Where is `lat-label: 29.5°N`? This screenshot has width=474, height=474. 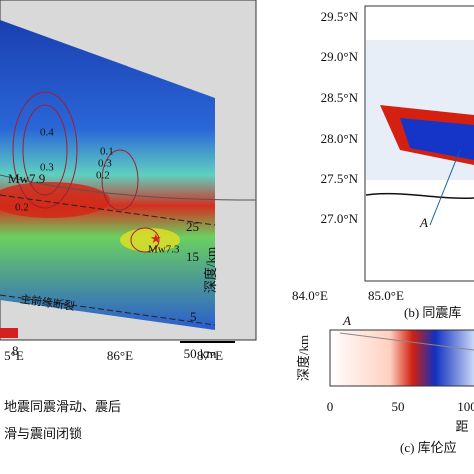
lat-label: 29.5°N is located at coordinates (340, 16).